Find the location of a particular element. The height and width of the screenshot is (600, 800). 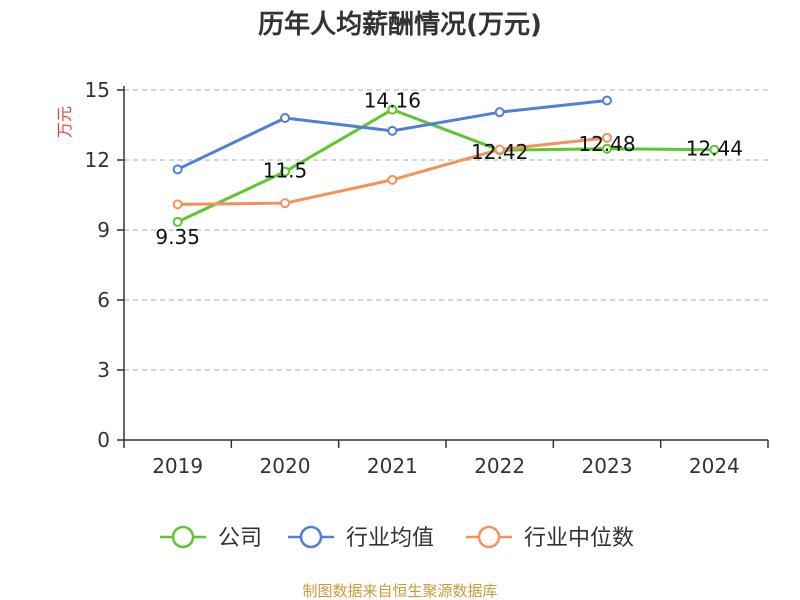

y-tick-label: 0 is located at coordinates (103, 440).